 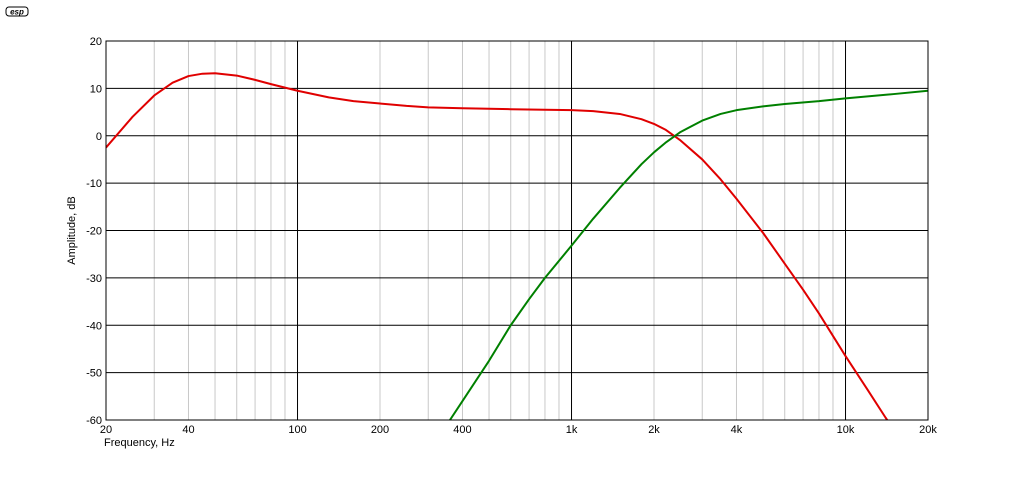 I want to click on y-tick-label: -50, so click(x=94, y=374).